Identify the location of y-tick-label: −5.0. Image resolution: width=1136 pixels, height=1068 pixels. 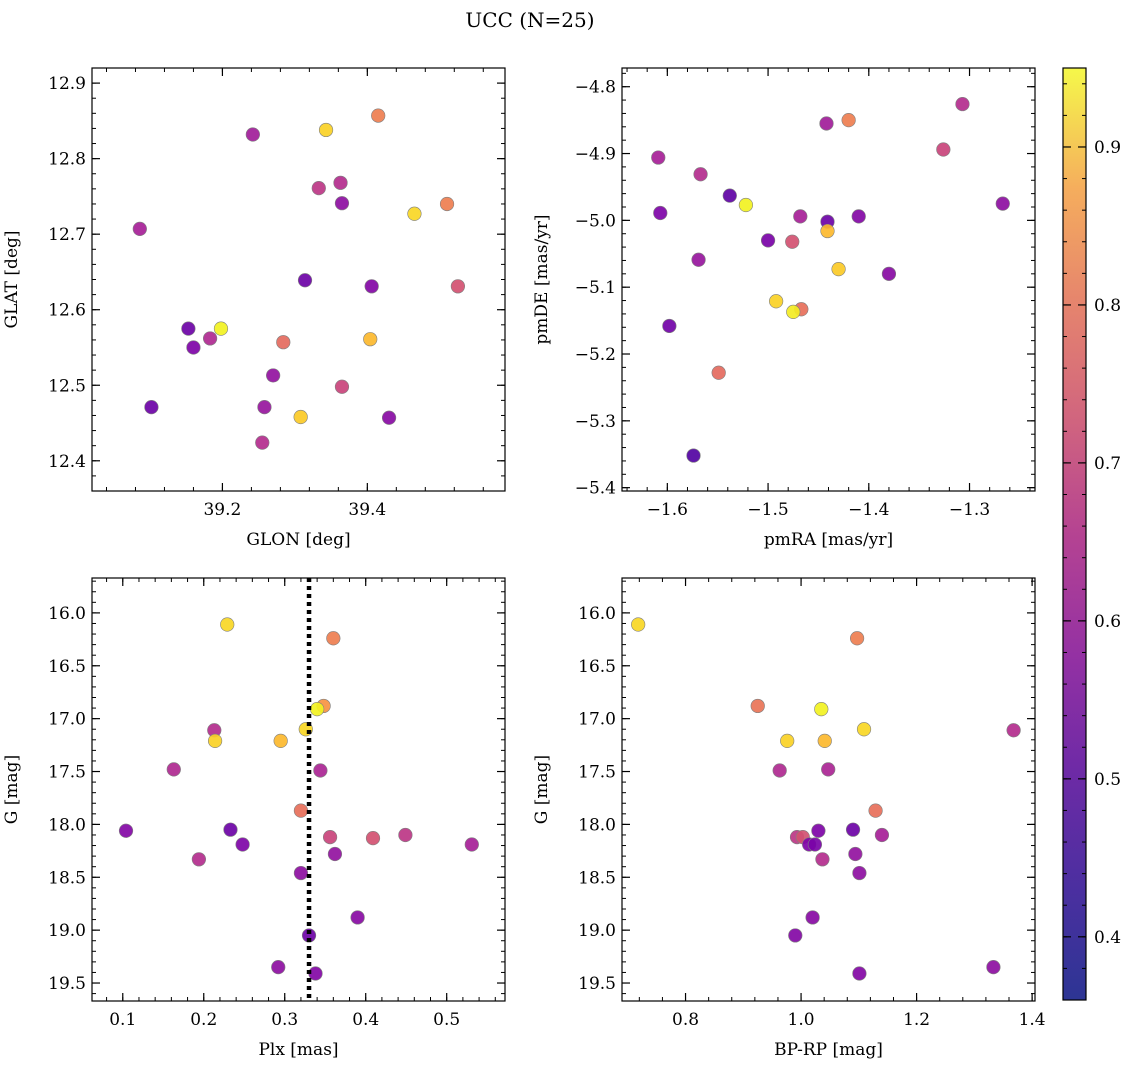
(595, 221).